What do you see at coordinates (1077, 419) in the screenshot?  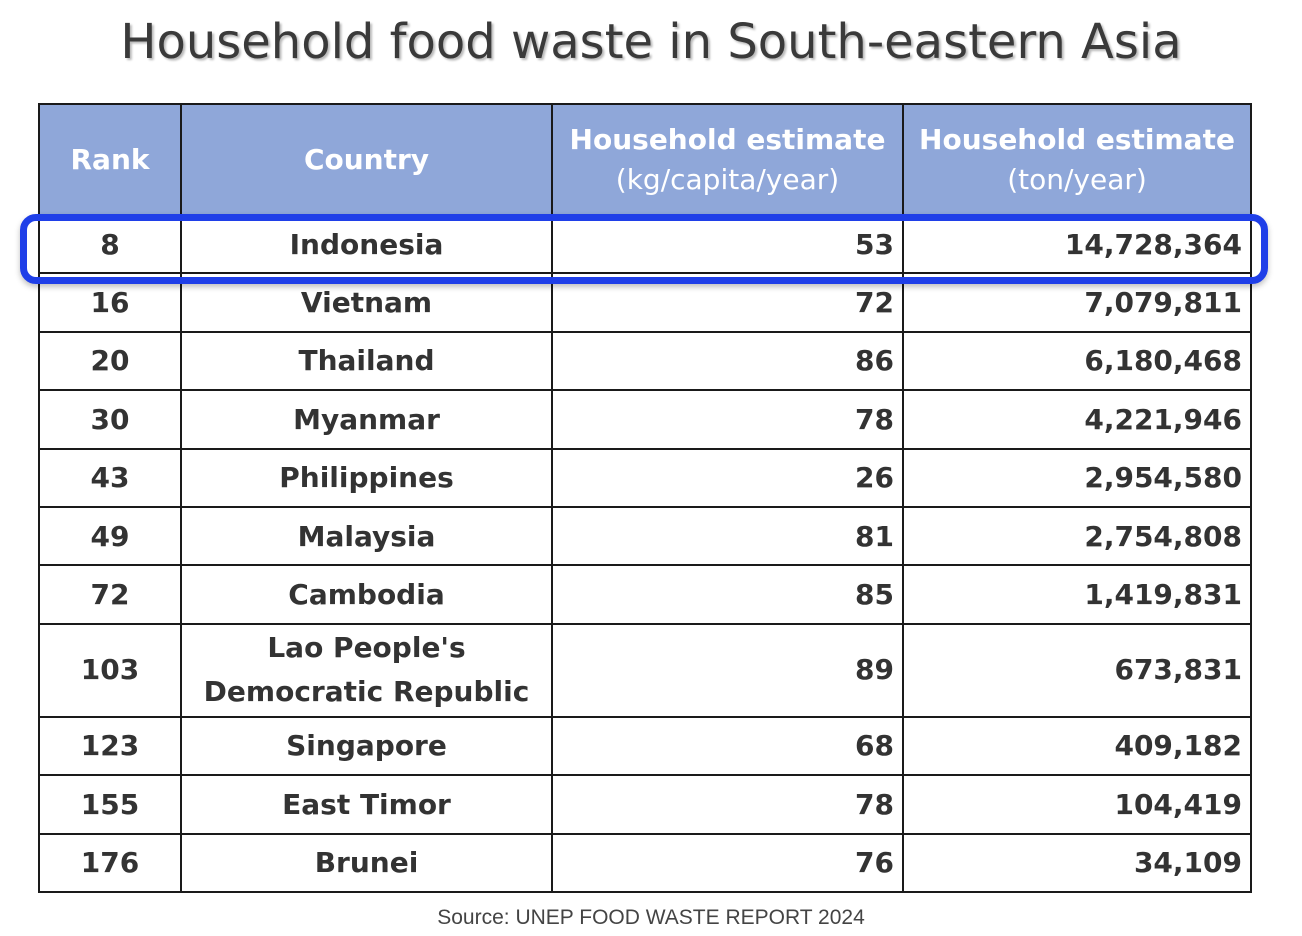 I see `ton-cell: 4,221,946` at bounding box center [1077, 419].